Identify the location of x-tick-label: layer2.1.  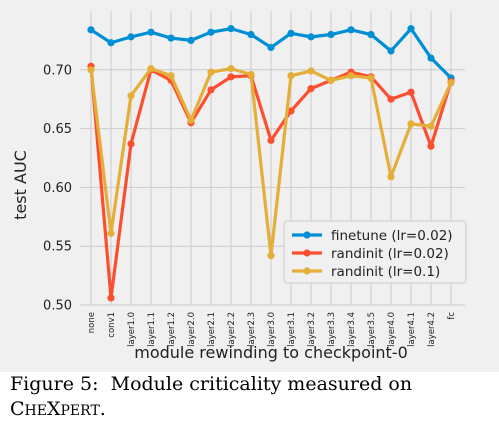
(212, 329).